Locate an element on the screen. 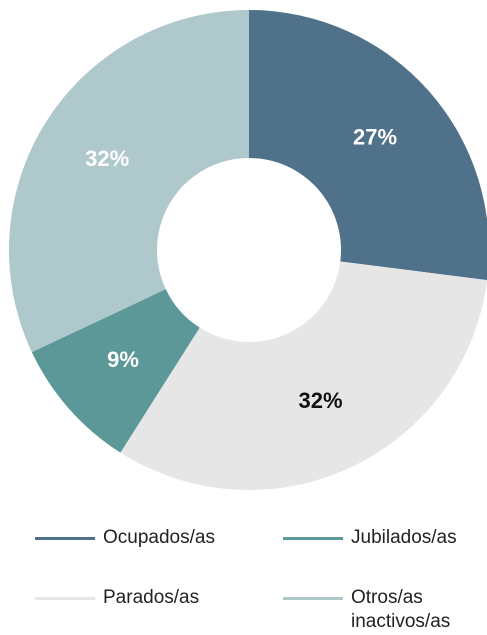  legend-item: Ocupados/as is located at coordinates (136, 538).